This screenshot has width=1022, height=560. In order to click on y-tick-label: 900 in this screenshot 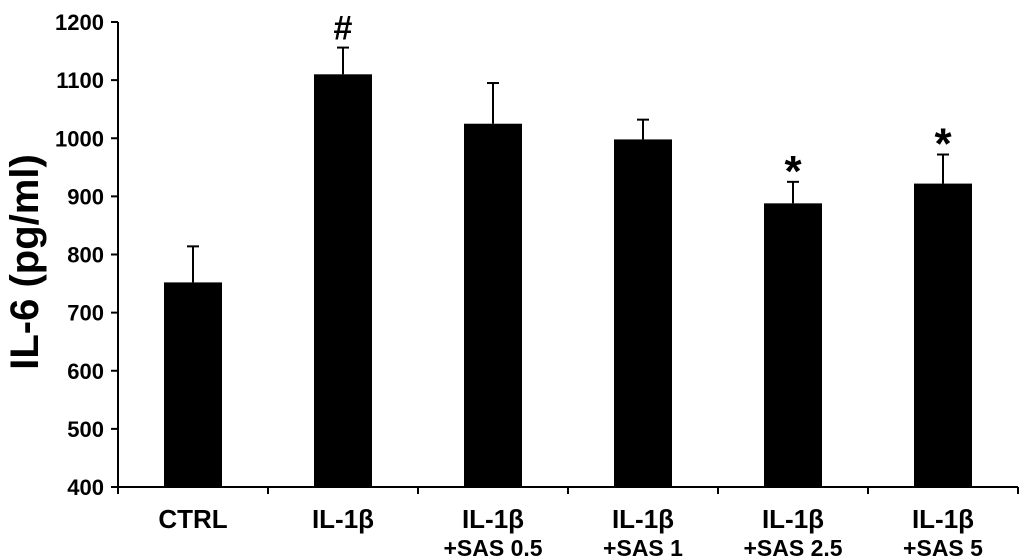, I will do `click(85, 196)`.